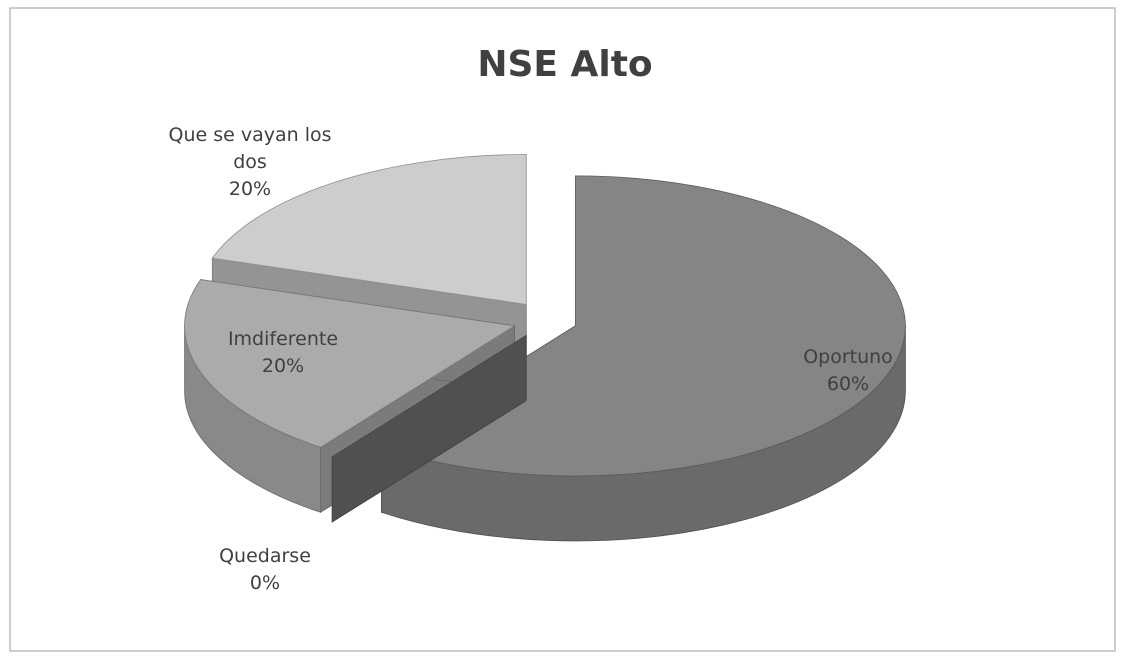 This screenshot has width=1126, height=659. What do you see at coordinates (265, 583) in the screenshot?
I see `label-value: 0%` at bounding box center [265, 583].